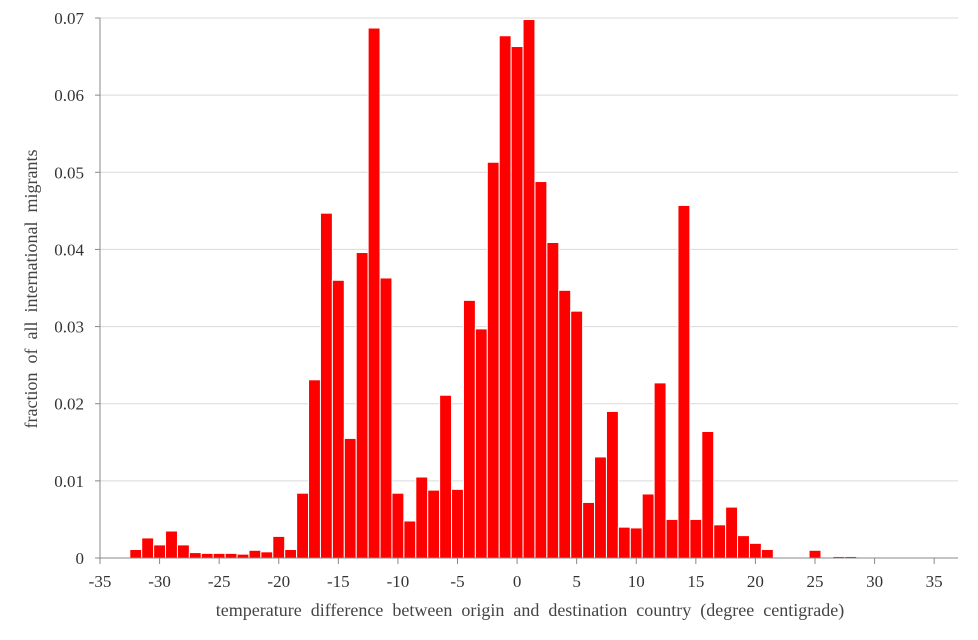 The width and height of the screenshot is (978, 640). I want to click on y-tick-label: 0.06, so click(69, 95).